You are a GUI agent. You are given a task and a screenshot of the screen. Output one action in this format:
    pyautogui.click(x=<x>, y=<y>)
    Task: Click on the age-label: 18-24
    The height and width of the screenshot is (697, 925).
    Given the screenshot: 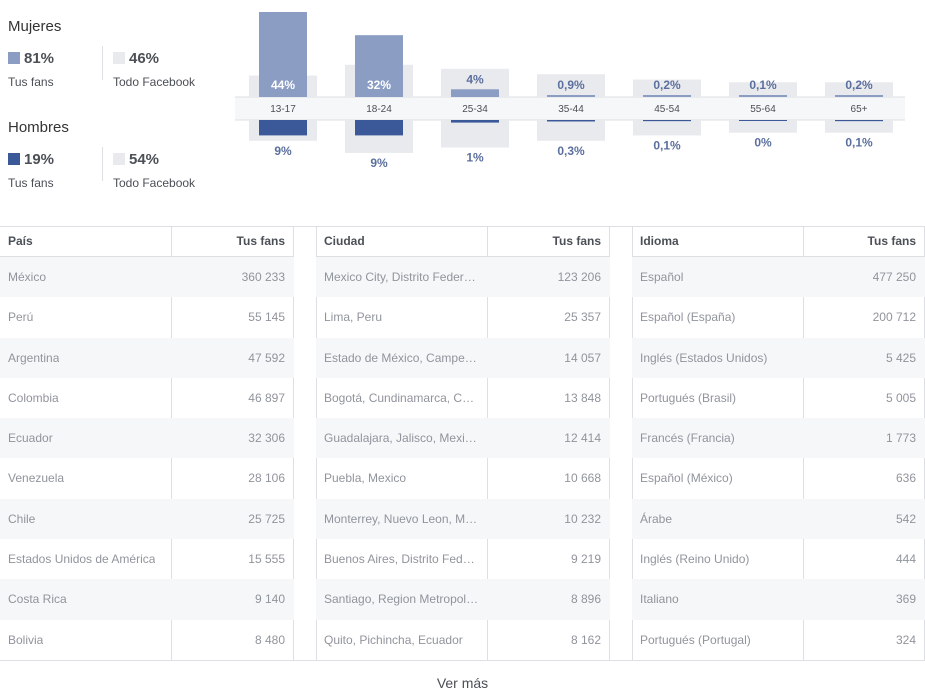 What is the action you would take?
    pyautogui.click(x=379, y=109)
    